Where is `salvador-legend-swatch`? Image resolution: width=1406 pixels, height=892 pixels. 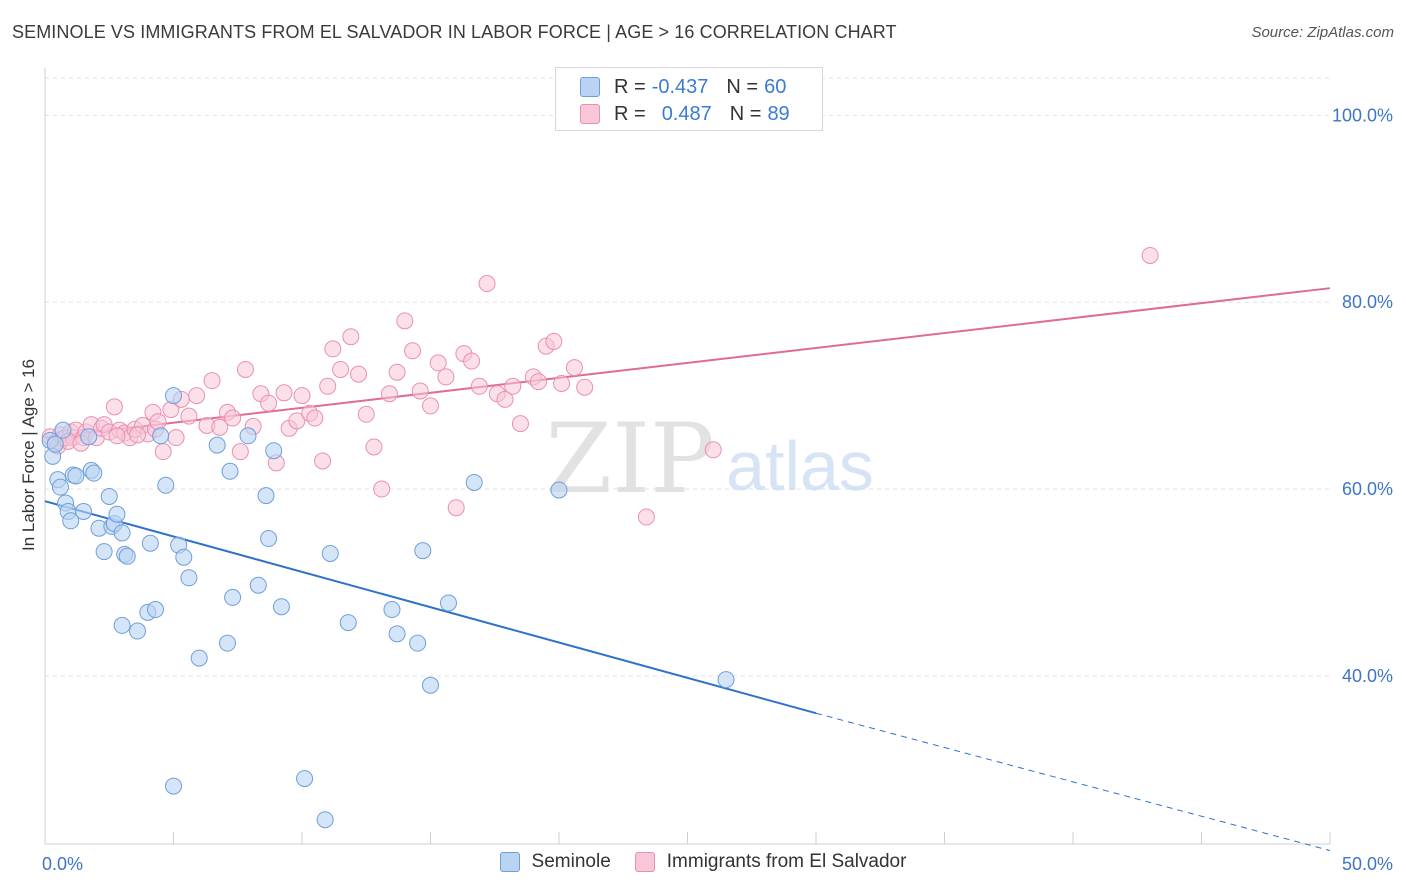
salvador-legend-swatch is located at coordinates (644, 862).